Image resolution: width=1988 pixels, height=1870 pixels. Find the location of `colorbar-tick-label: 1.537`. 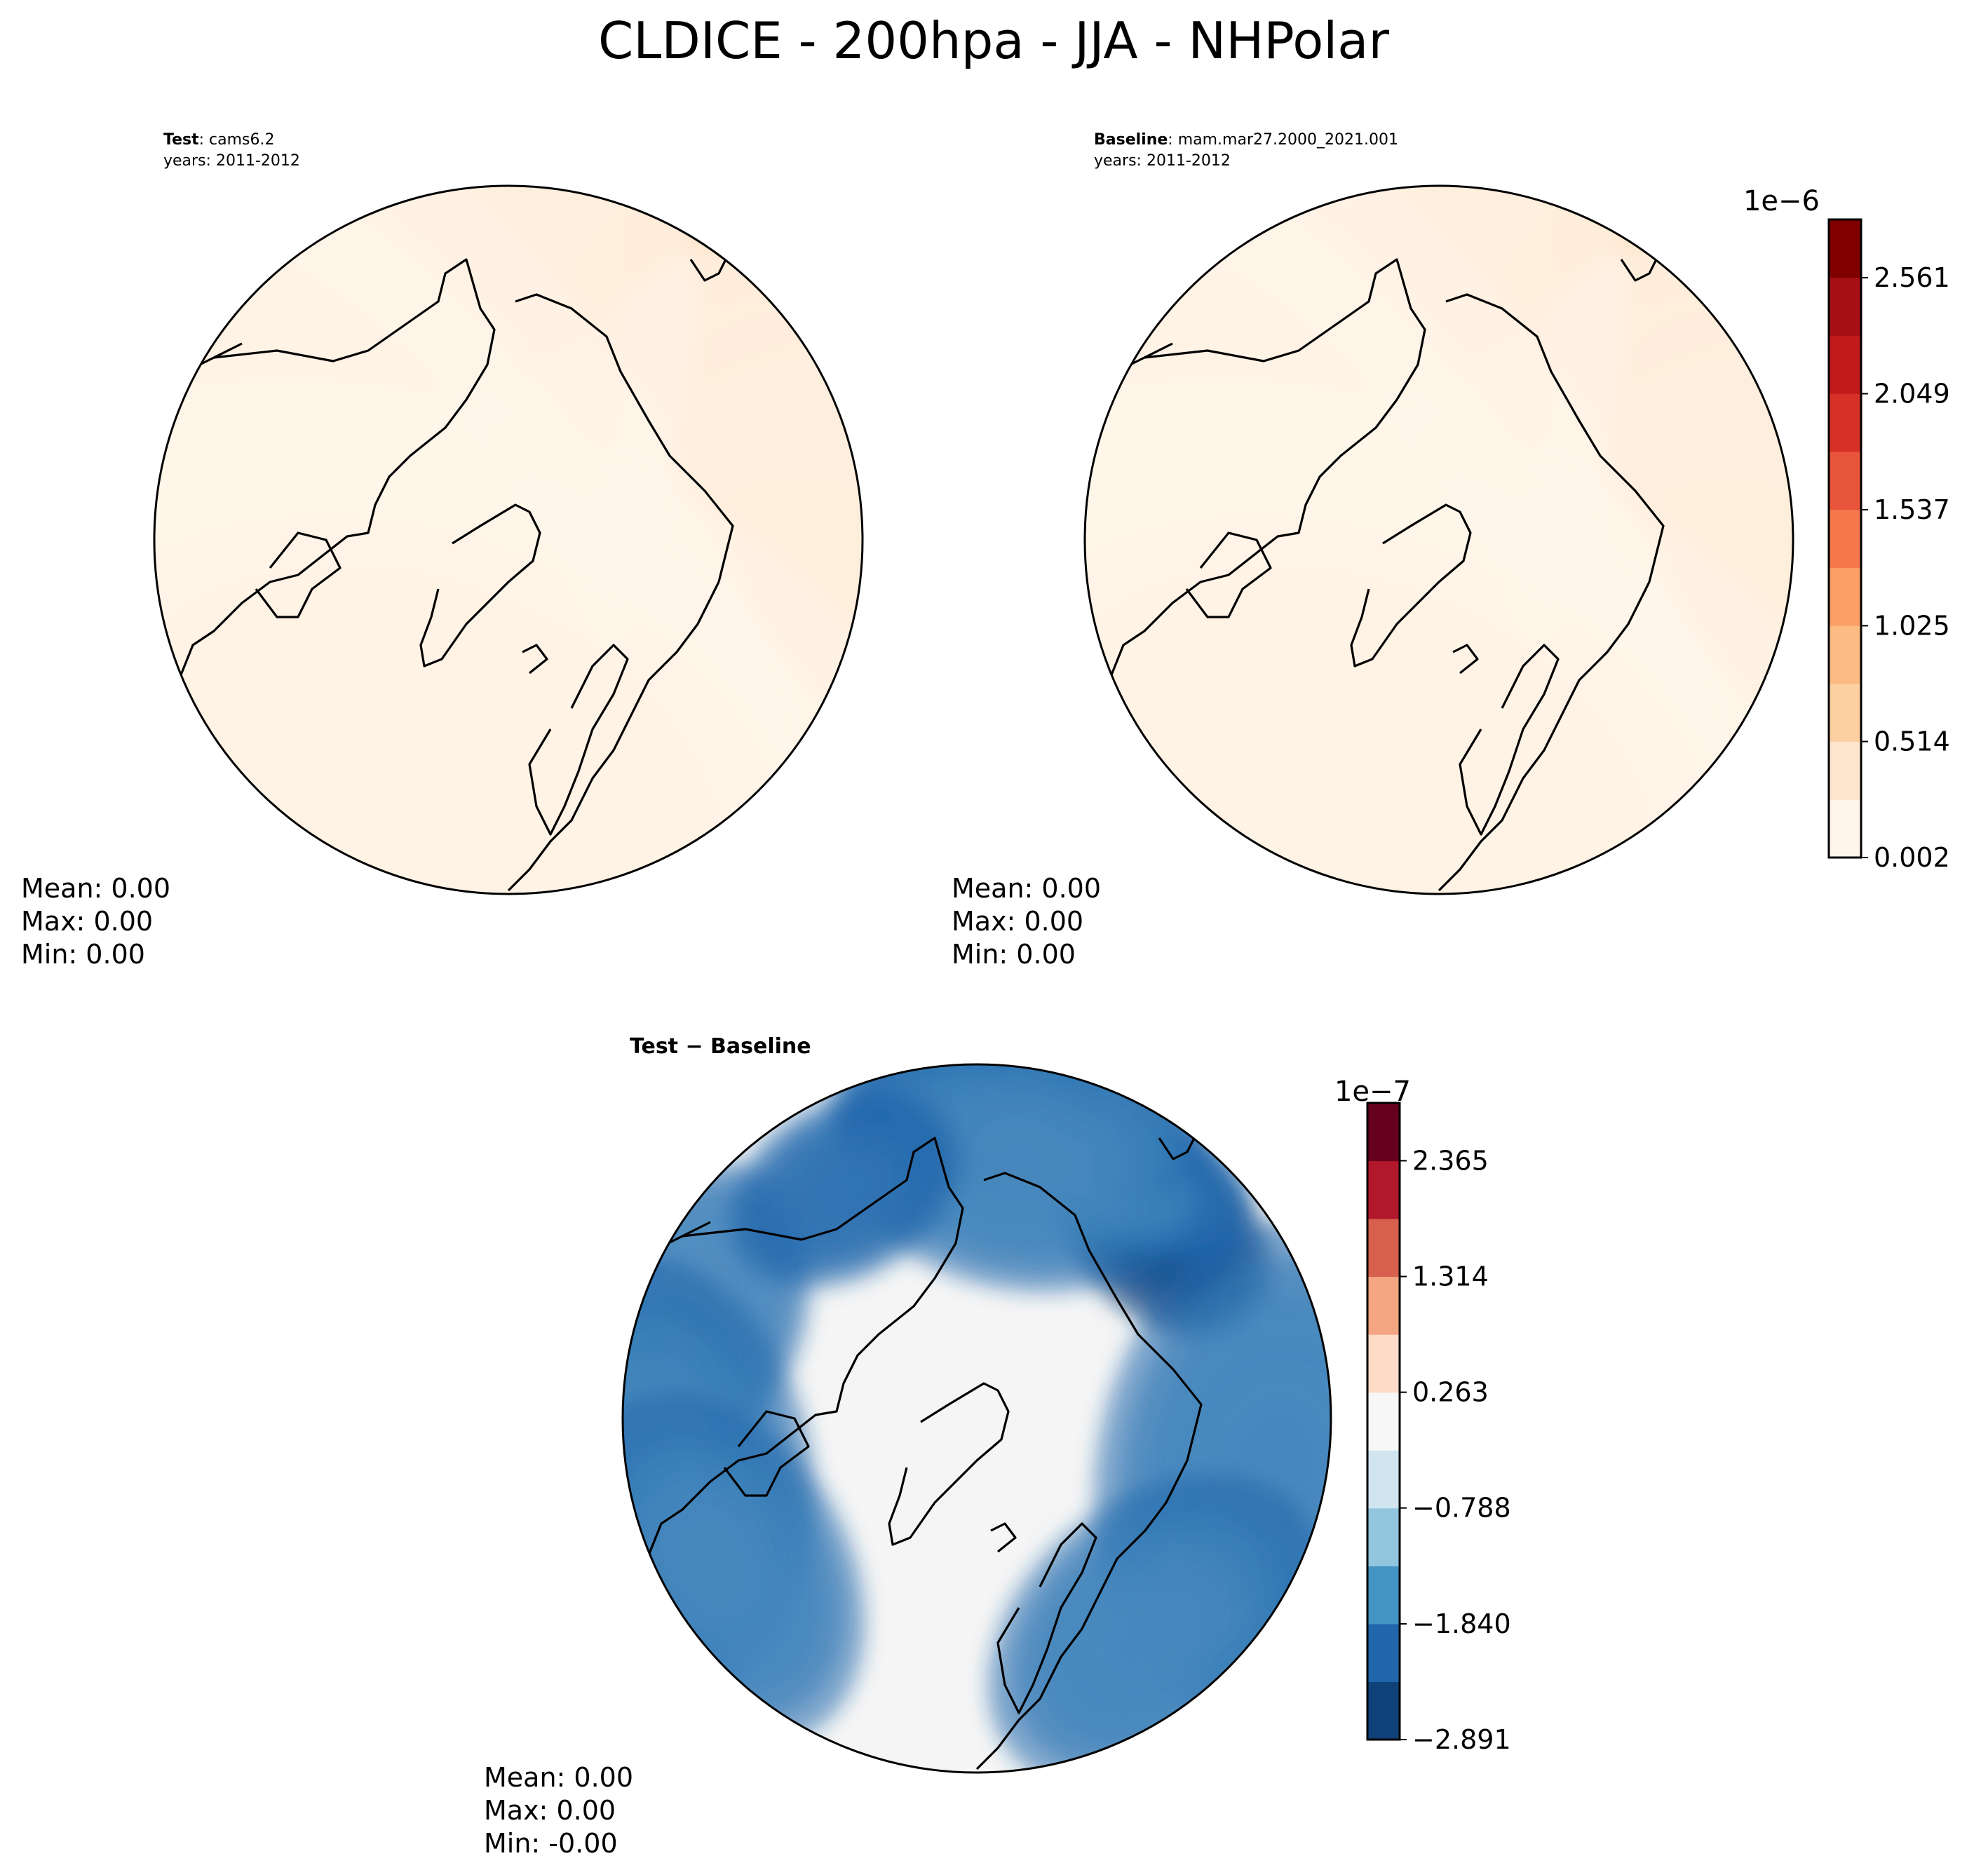

colorbar-tick-label: 1.537 is located at coordinates (1912, 509).